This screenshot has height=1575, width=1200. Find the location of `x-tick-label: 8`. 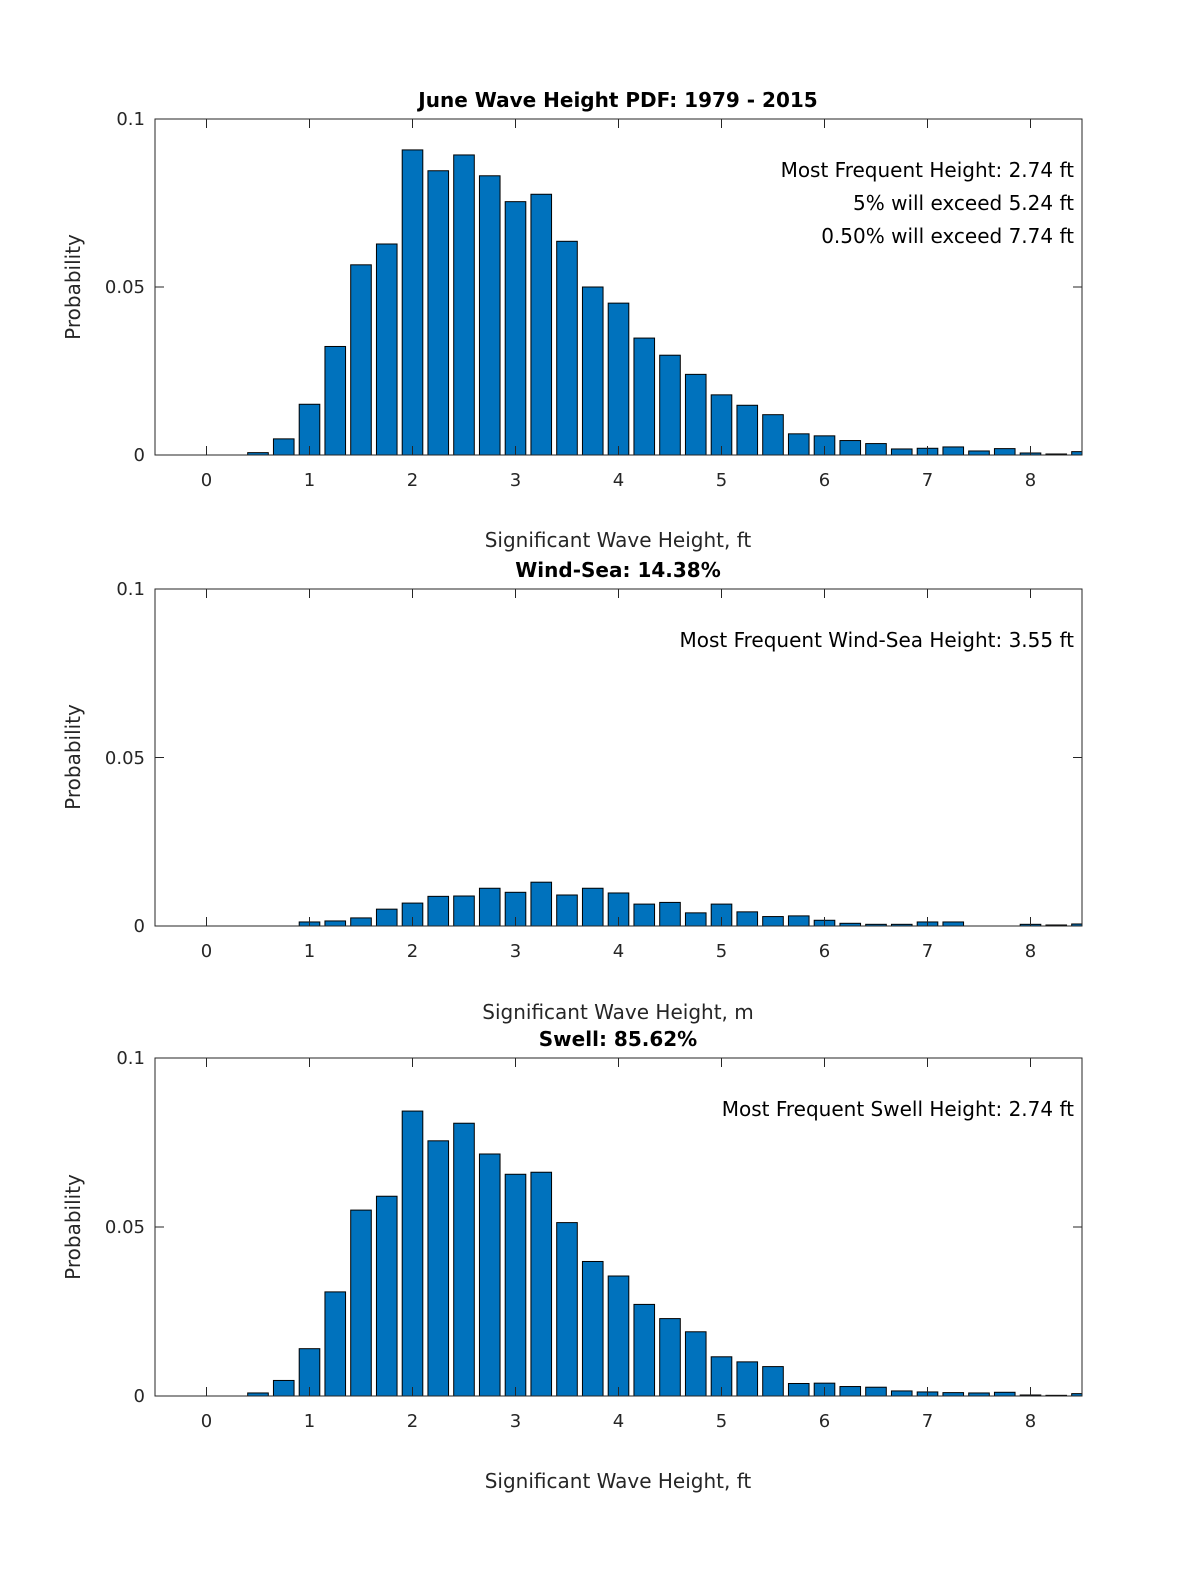

x-tick-label: 8 is located at coordinates (1030, 480).